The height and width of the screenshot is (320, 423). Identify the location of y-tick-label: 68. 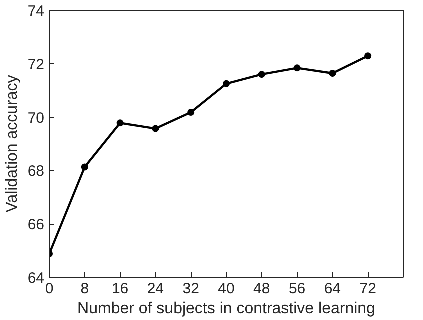
(36, 171).